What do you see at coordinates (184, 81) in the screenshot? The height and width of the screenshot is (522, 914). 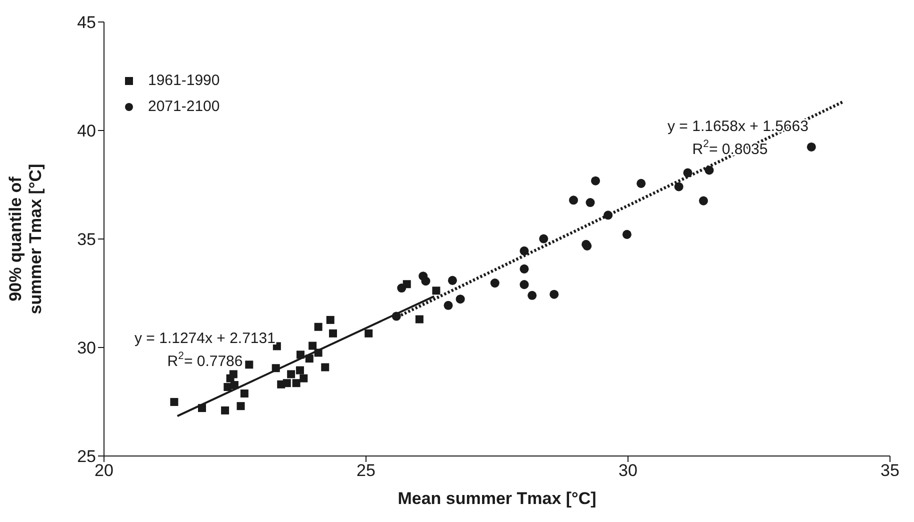 I see `legend-label: 1961-1990` at bounding box center [184, 81].